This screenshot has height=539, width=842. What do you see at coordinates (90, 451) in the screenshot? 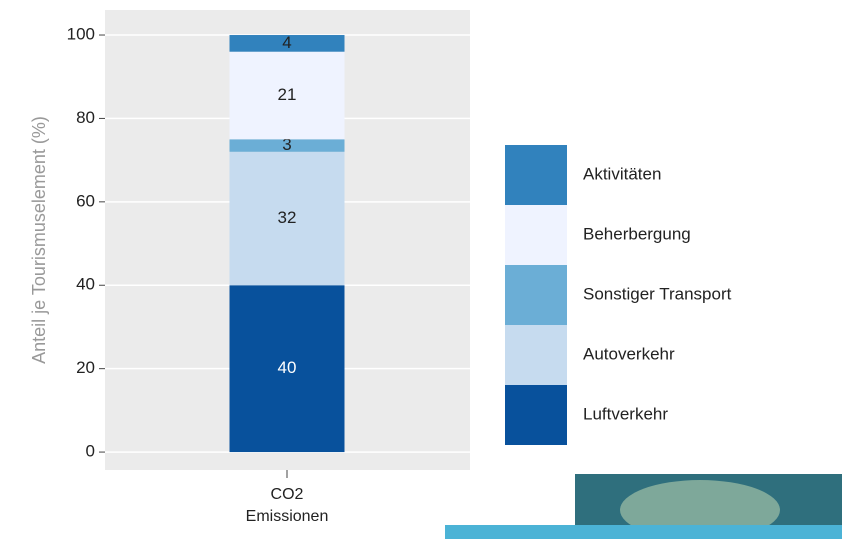
I see `y-tick-label: 0` at bounding box center [90, 451].